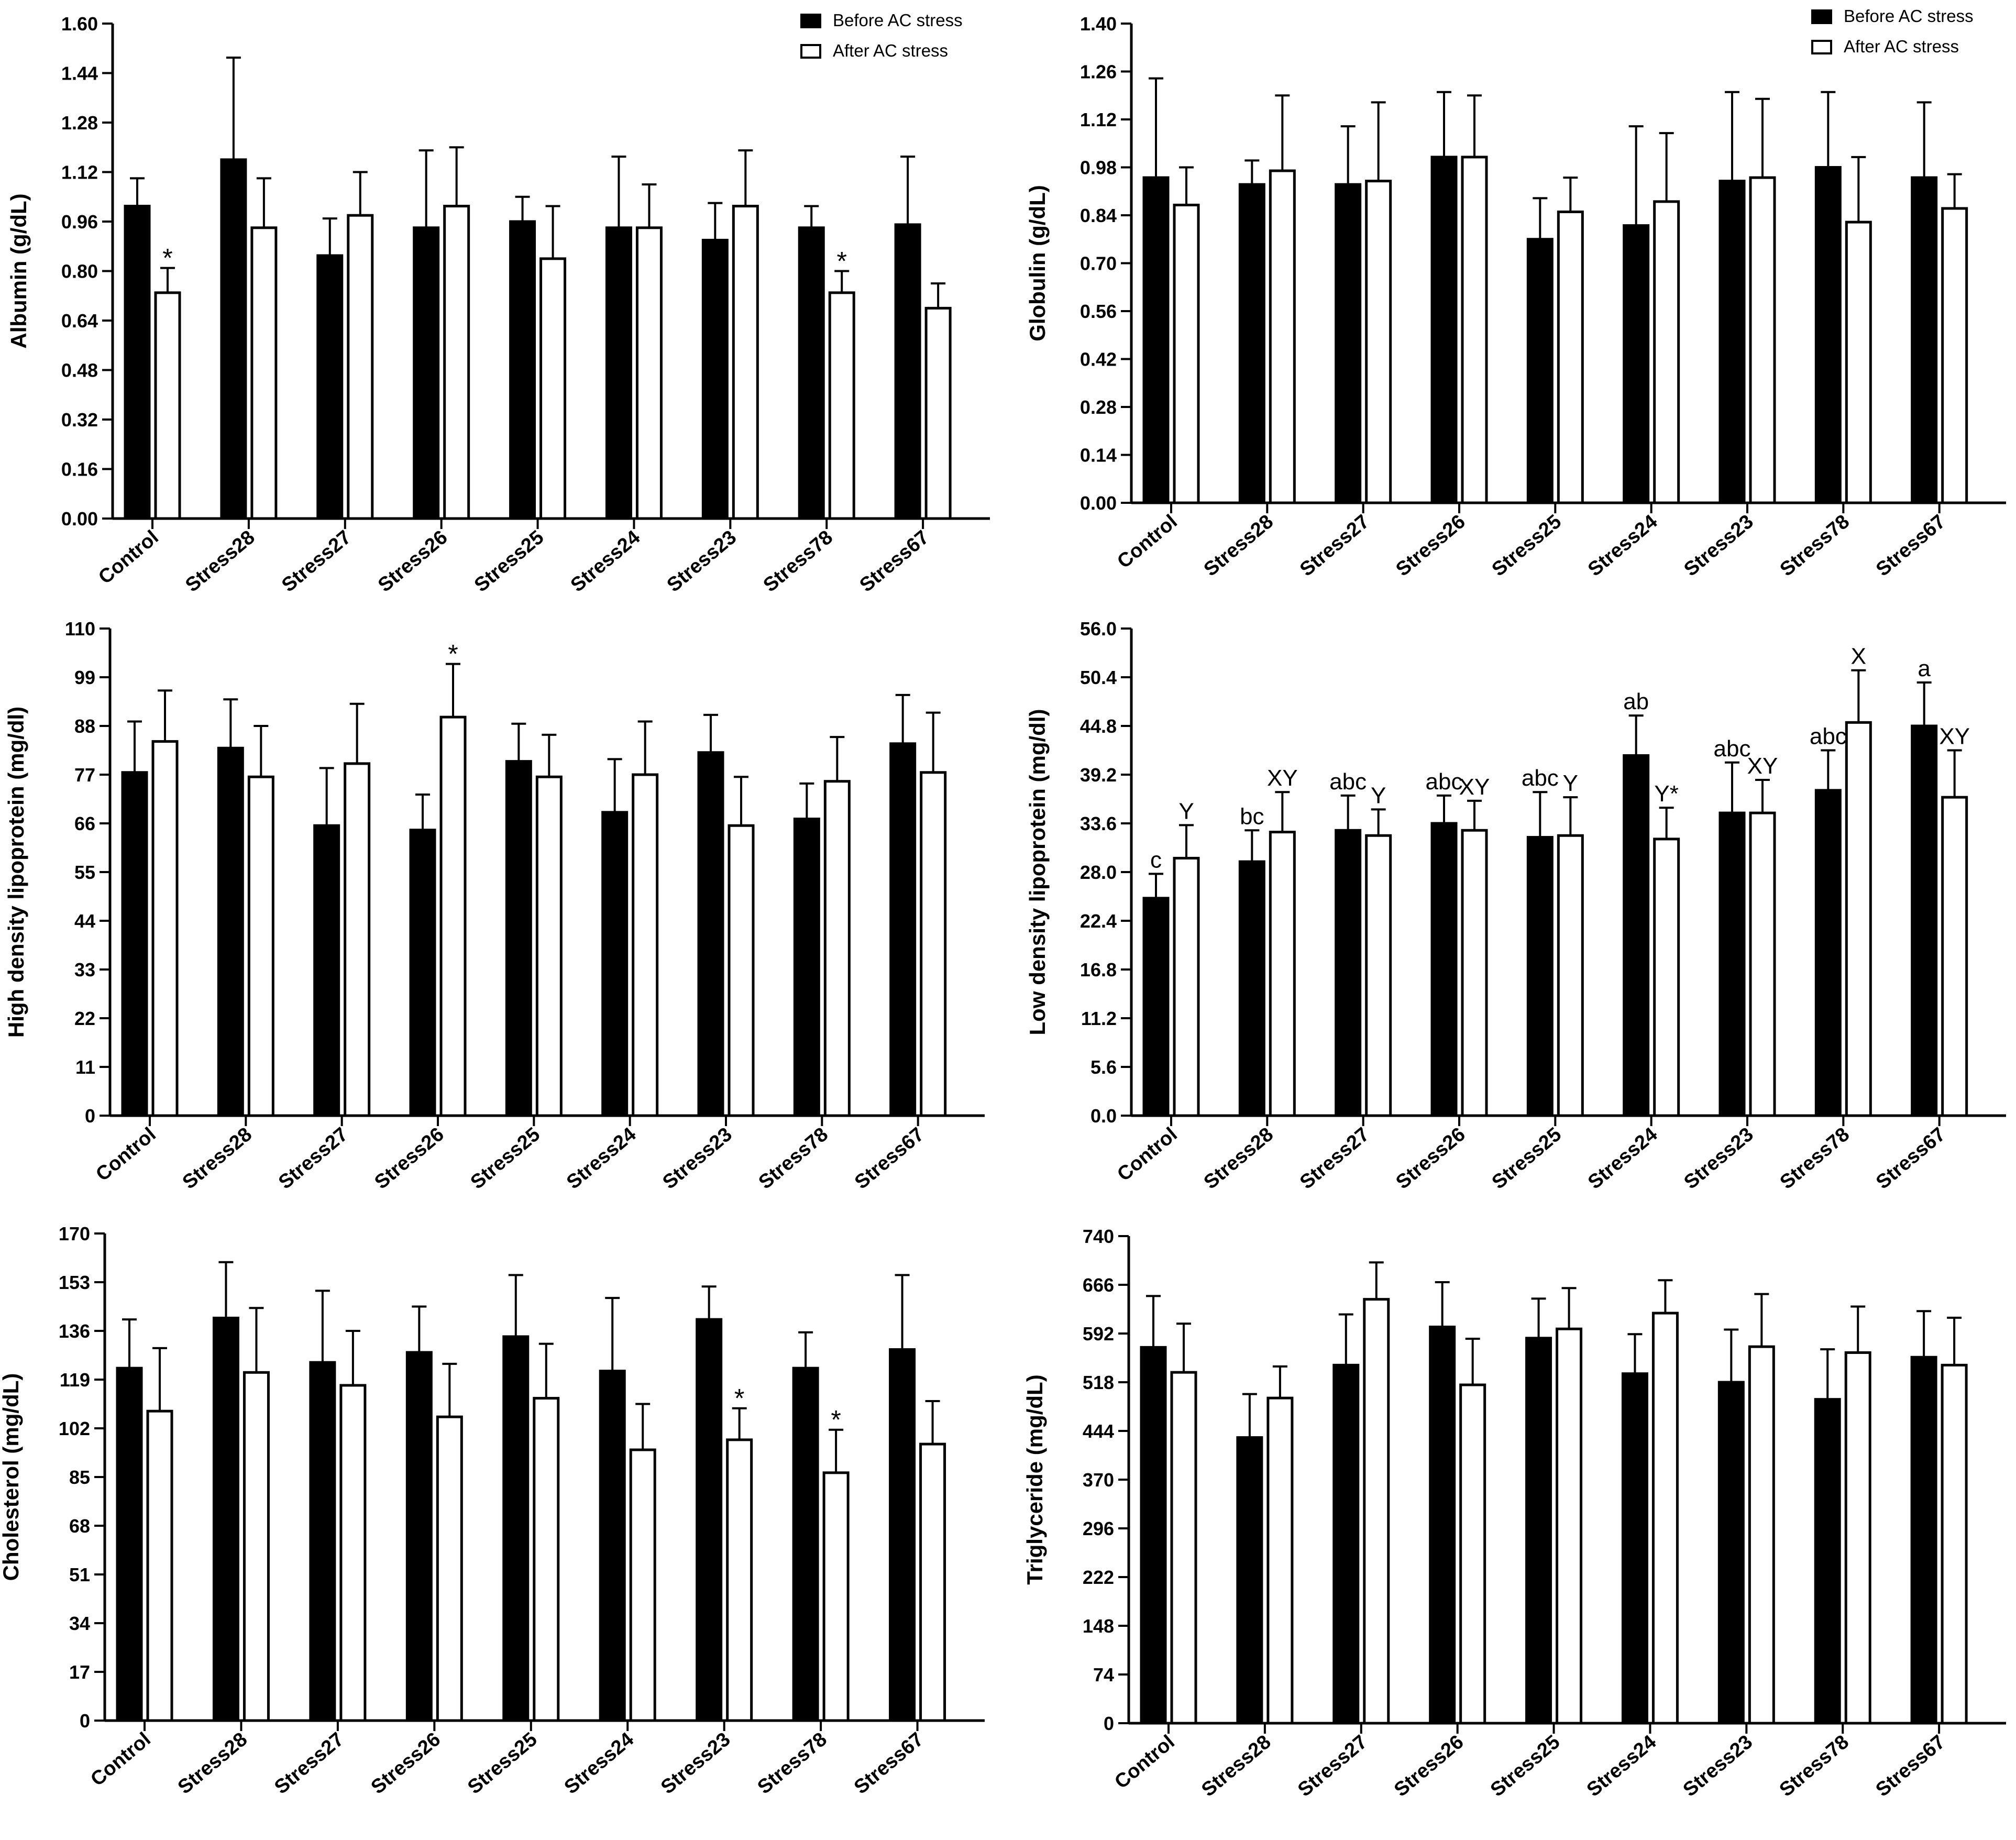  I want to click on bar-before-stress28, so click(230, 931).